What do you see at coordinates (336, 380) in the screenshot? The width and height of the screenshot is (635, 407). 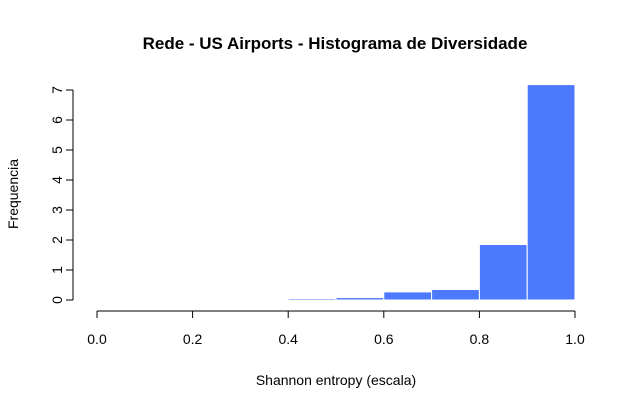 I see `x-axis-label: Shannon entropy (escala)` at bounding box center [336, 380].